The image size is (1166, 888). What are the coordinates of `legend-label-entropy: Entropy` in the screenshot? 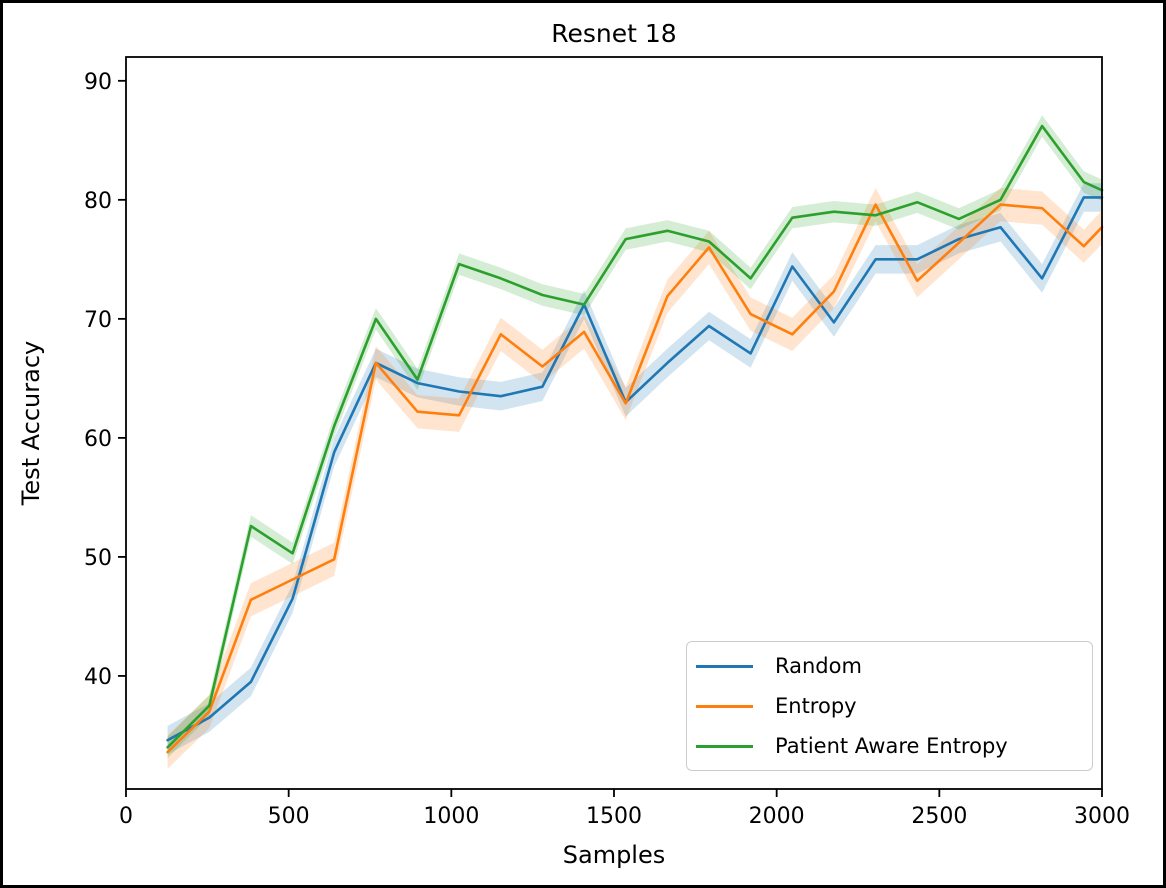 It's located at (816, 706).